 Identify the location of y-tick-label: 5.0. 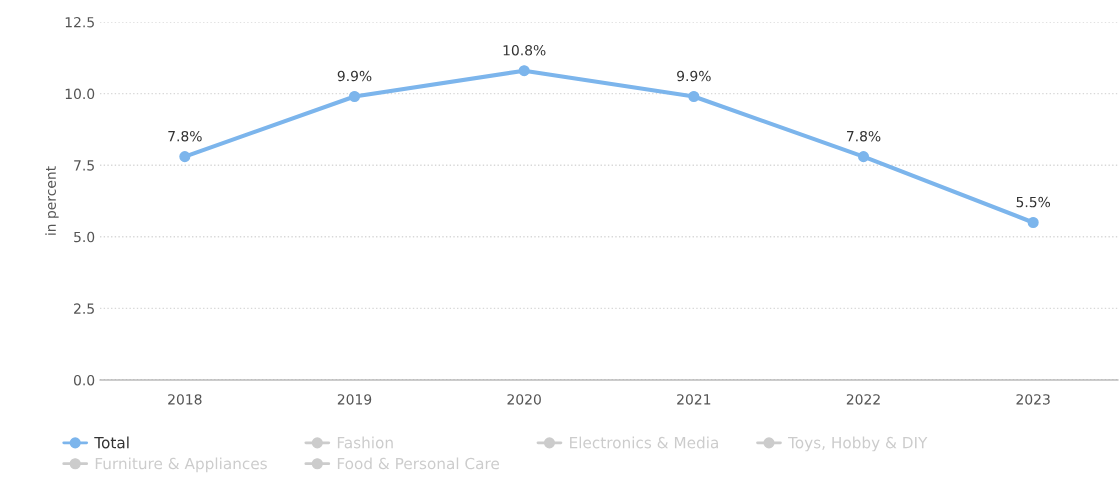
(84, 237).